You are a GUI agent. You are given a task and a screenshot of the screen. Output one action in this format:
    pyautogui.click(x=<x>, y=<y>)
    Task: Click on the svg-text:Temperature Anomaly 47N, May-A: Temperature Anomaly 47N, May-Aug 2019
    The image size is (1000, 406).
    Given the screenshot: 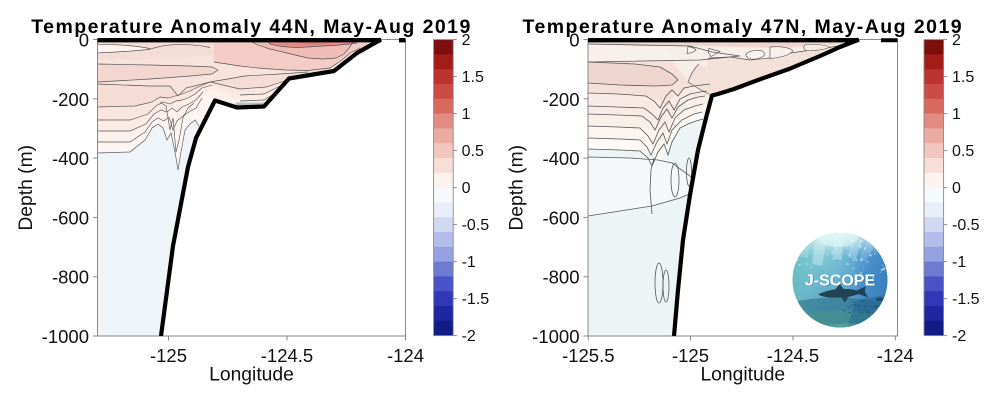 What is the action you would take?
    pyautogui.click(x=743, y=27)
    